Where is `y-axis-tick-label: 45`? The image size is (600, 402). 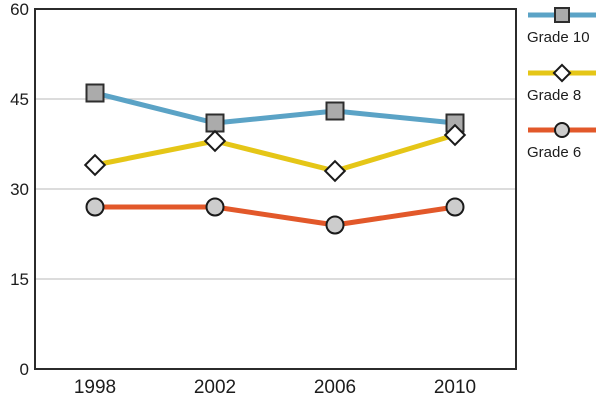 y-axis-tick-label: 45 is located at coordinates (19, 99).